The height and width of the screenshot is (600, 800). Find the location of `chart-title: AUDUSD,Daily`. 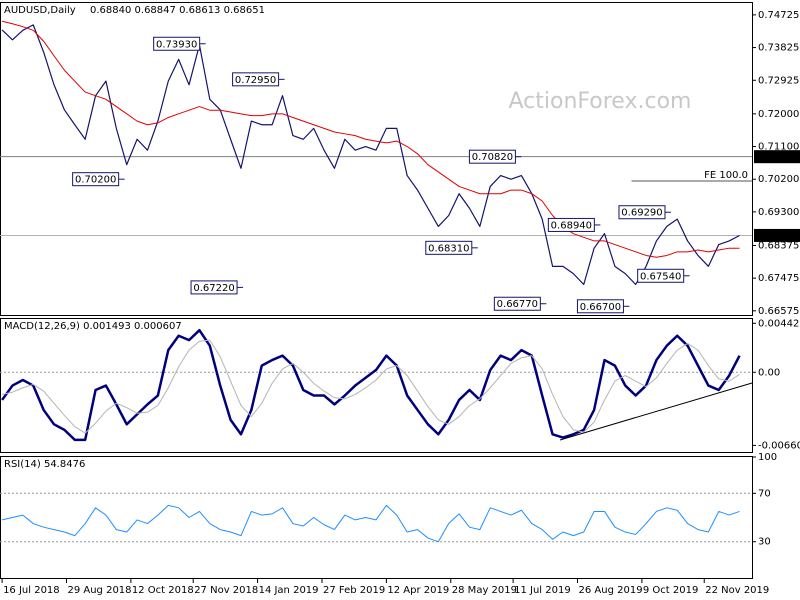

chart-title: AUDUSD,Daily is located at coordinates (40, 10).